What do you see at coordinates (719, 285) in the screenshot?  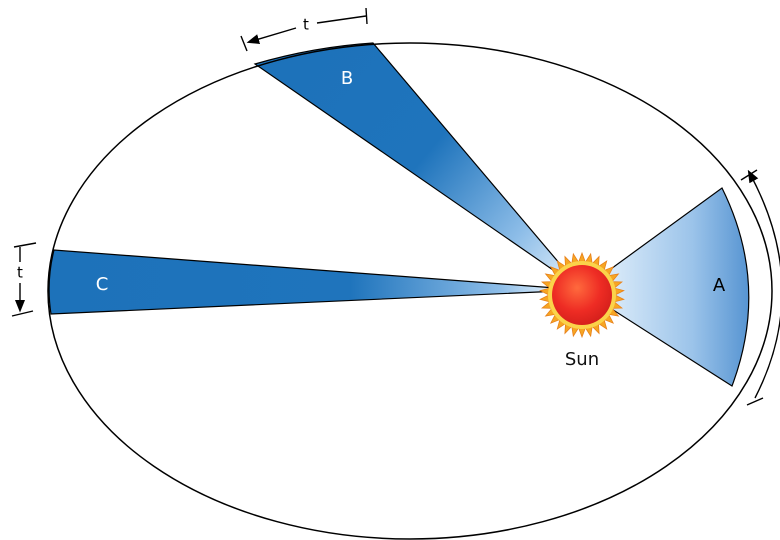 I see `sector-a-label: A` at bounding box center [719, 285].